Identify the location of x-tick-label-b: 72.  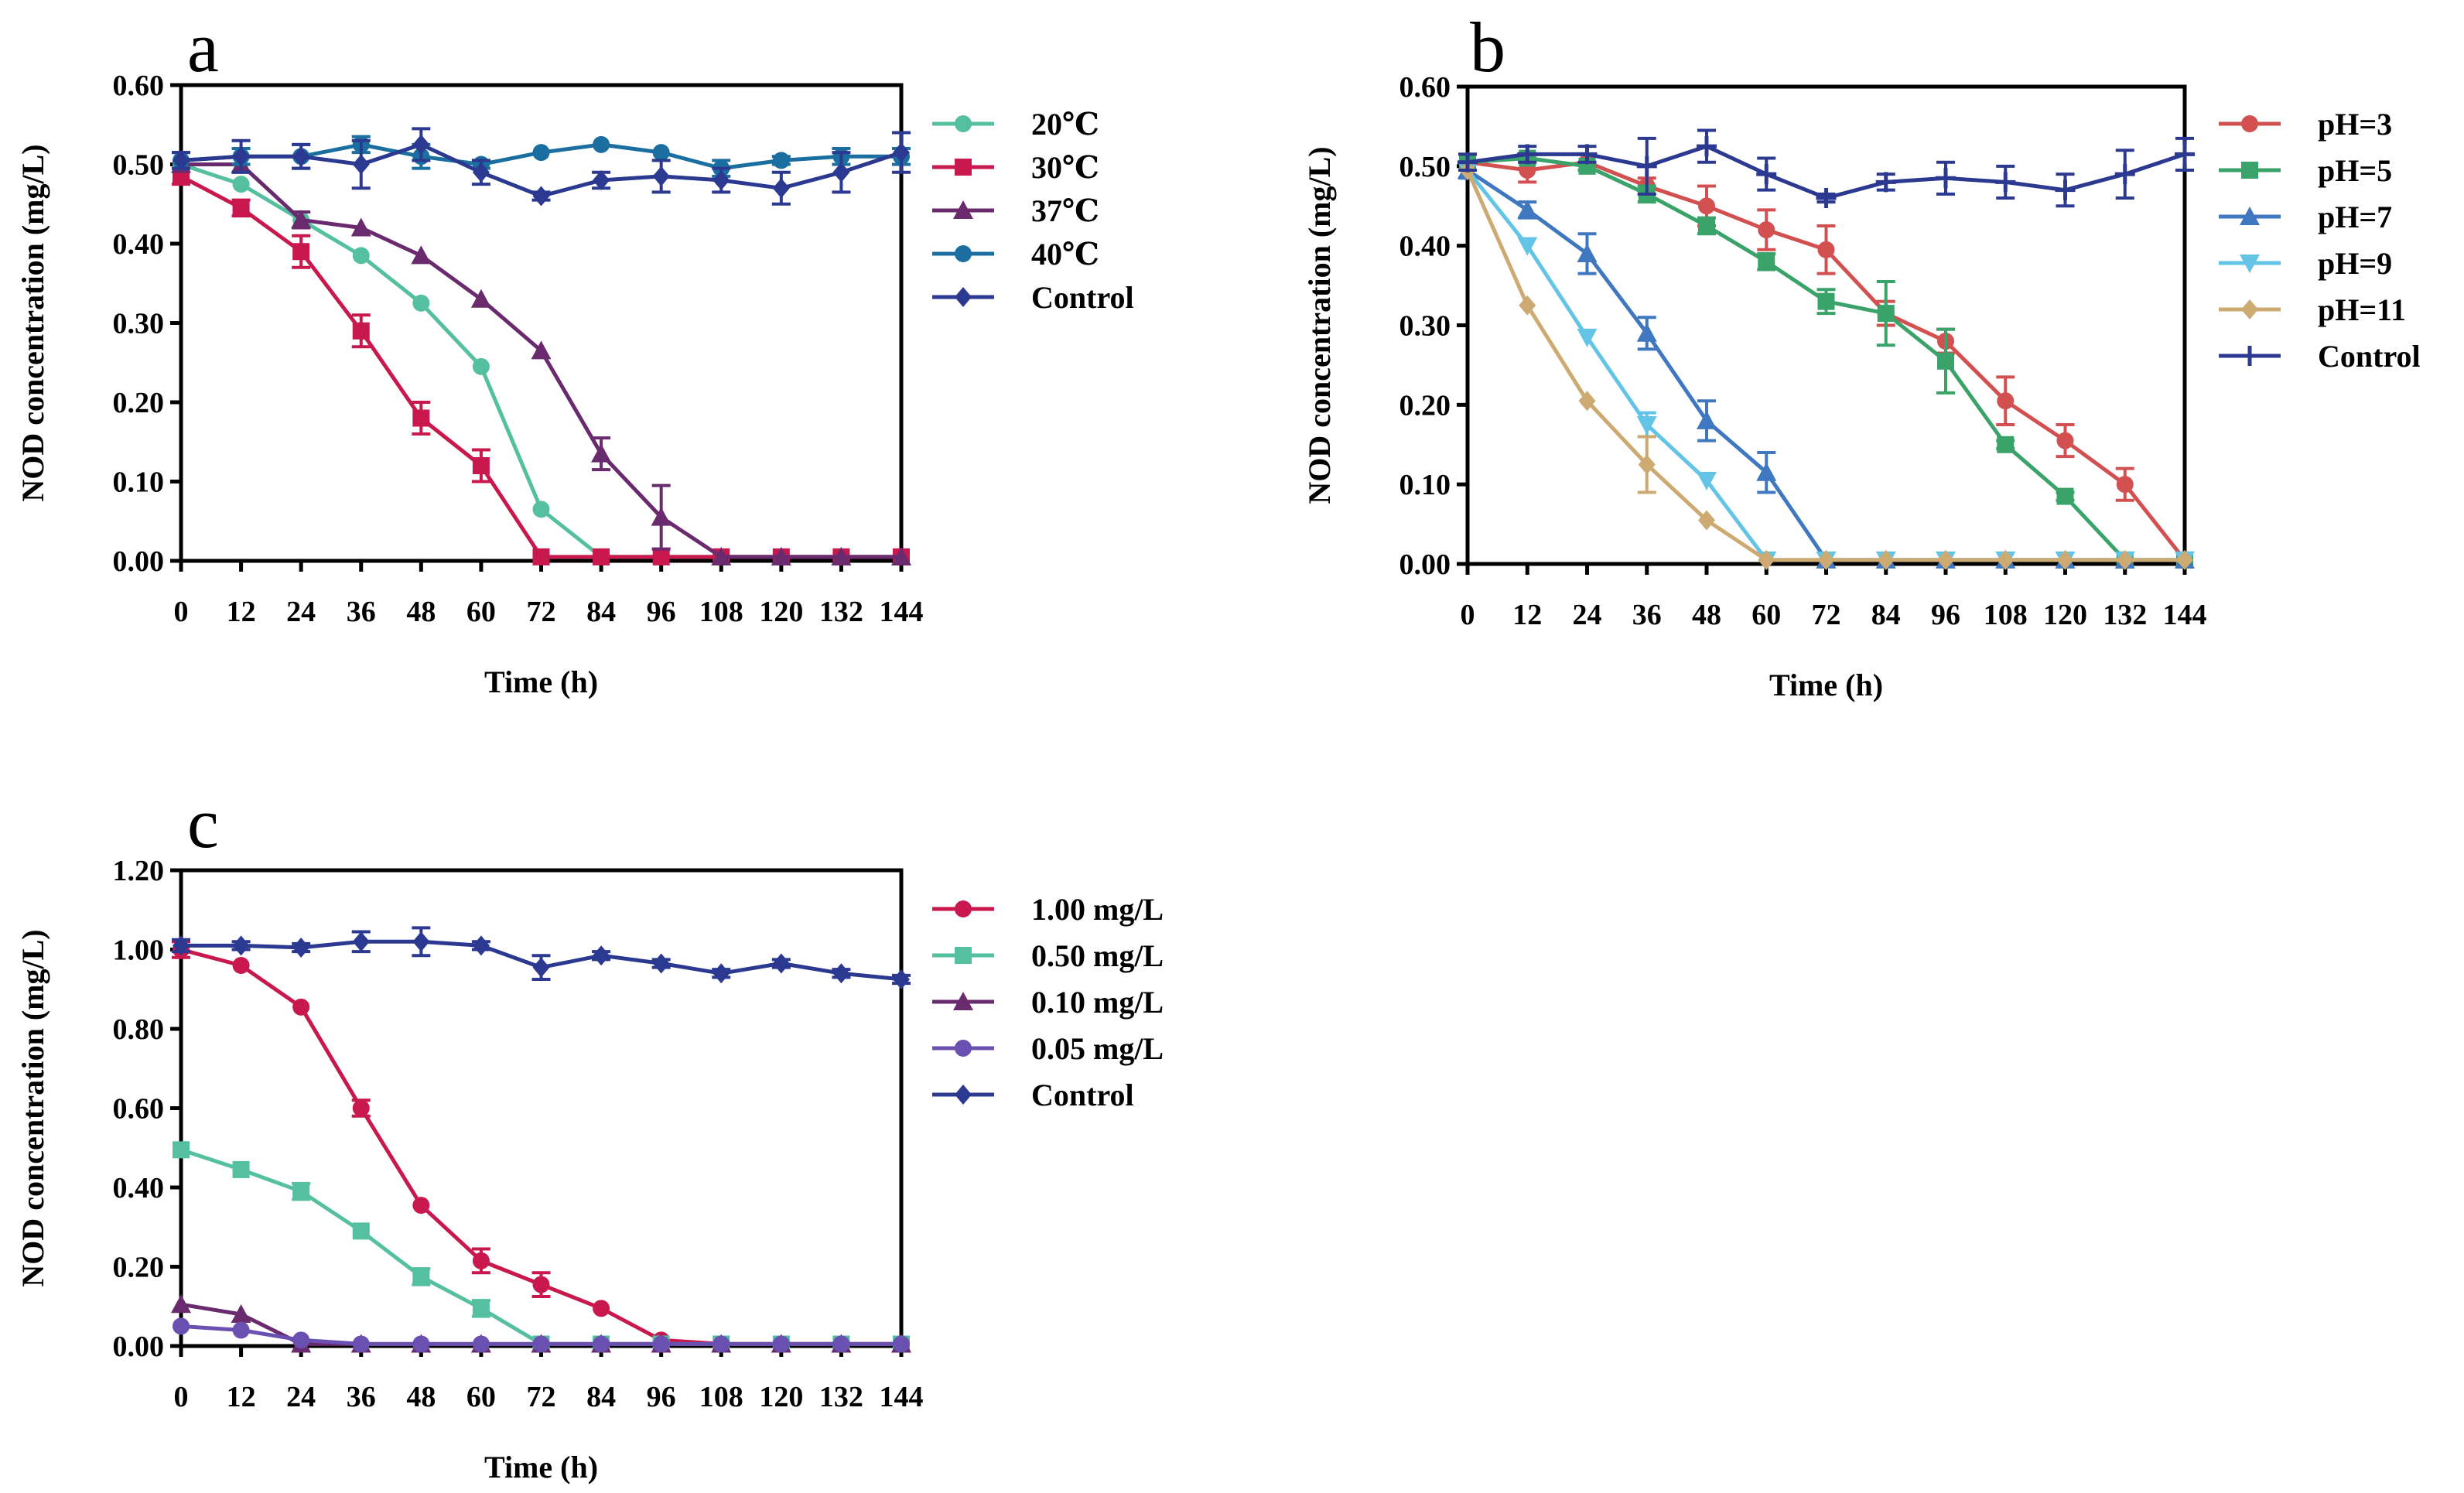
(1827, 615).